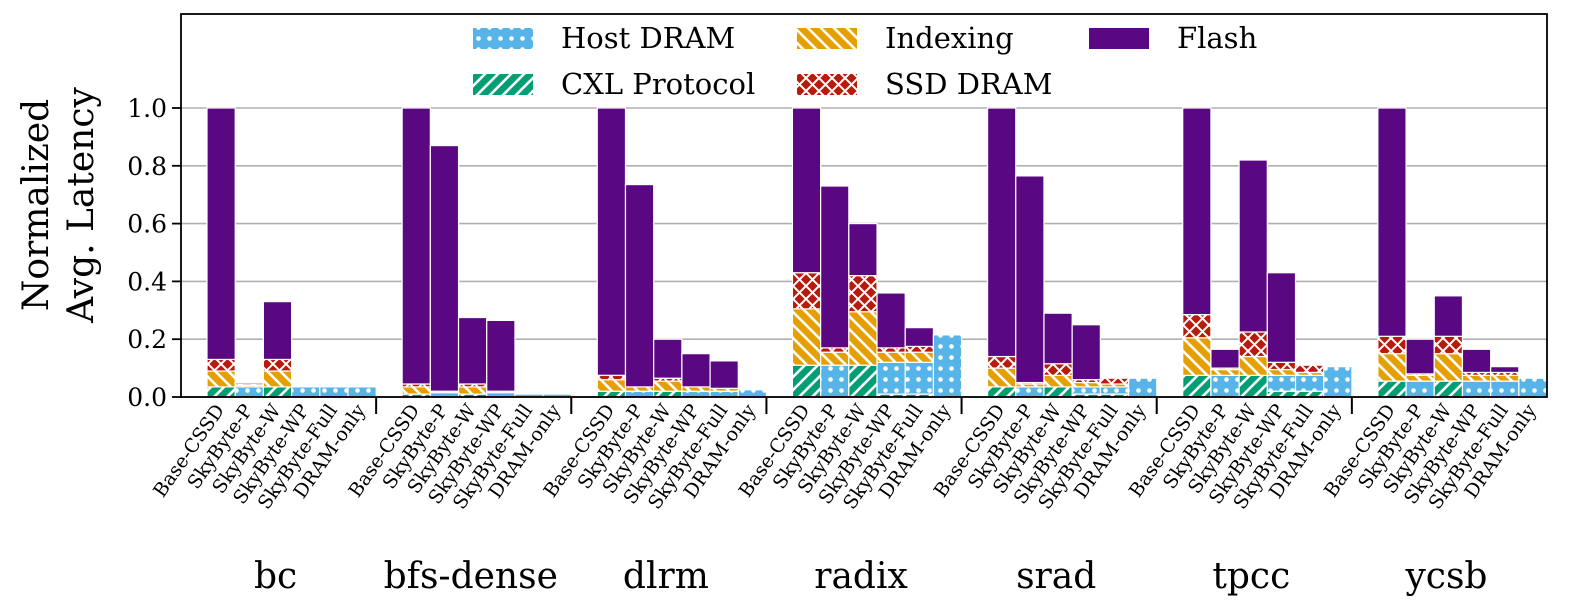 This screenshot has width=1578, height=616. I want to click on group-label-dlrm: dlrm, so click(666, 576).